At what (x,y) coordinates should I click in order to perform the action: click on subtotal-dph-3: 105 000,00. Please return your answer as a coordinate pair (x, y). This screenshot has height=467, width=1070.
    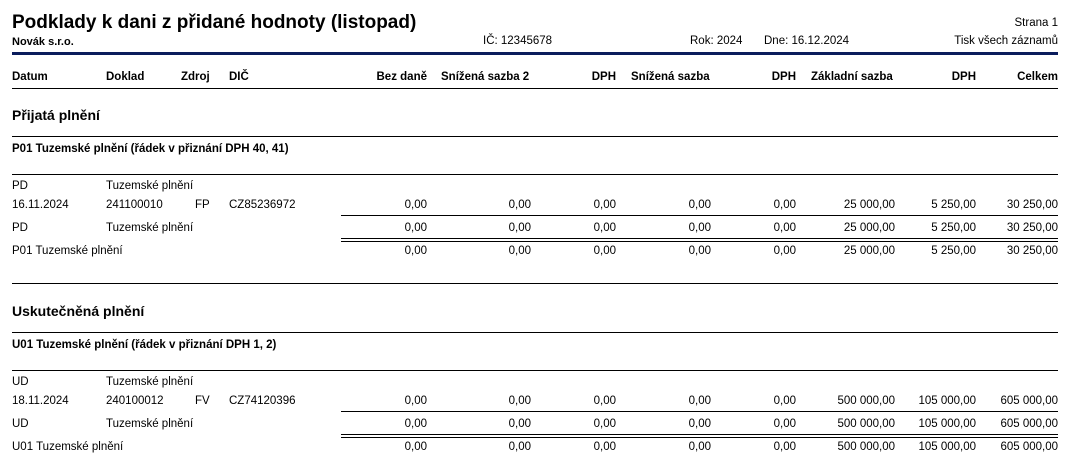
    Looking at the image, I should click on (947, 424).